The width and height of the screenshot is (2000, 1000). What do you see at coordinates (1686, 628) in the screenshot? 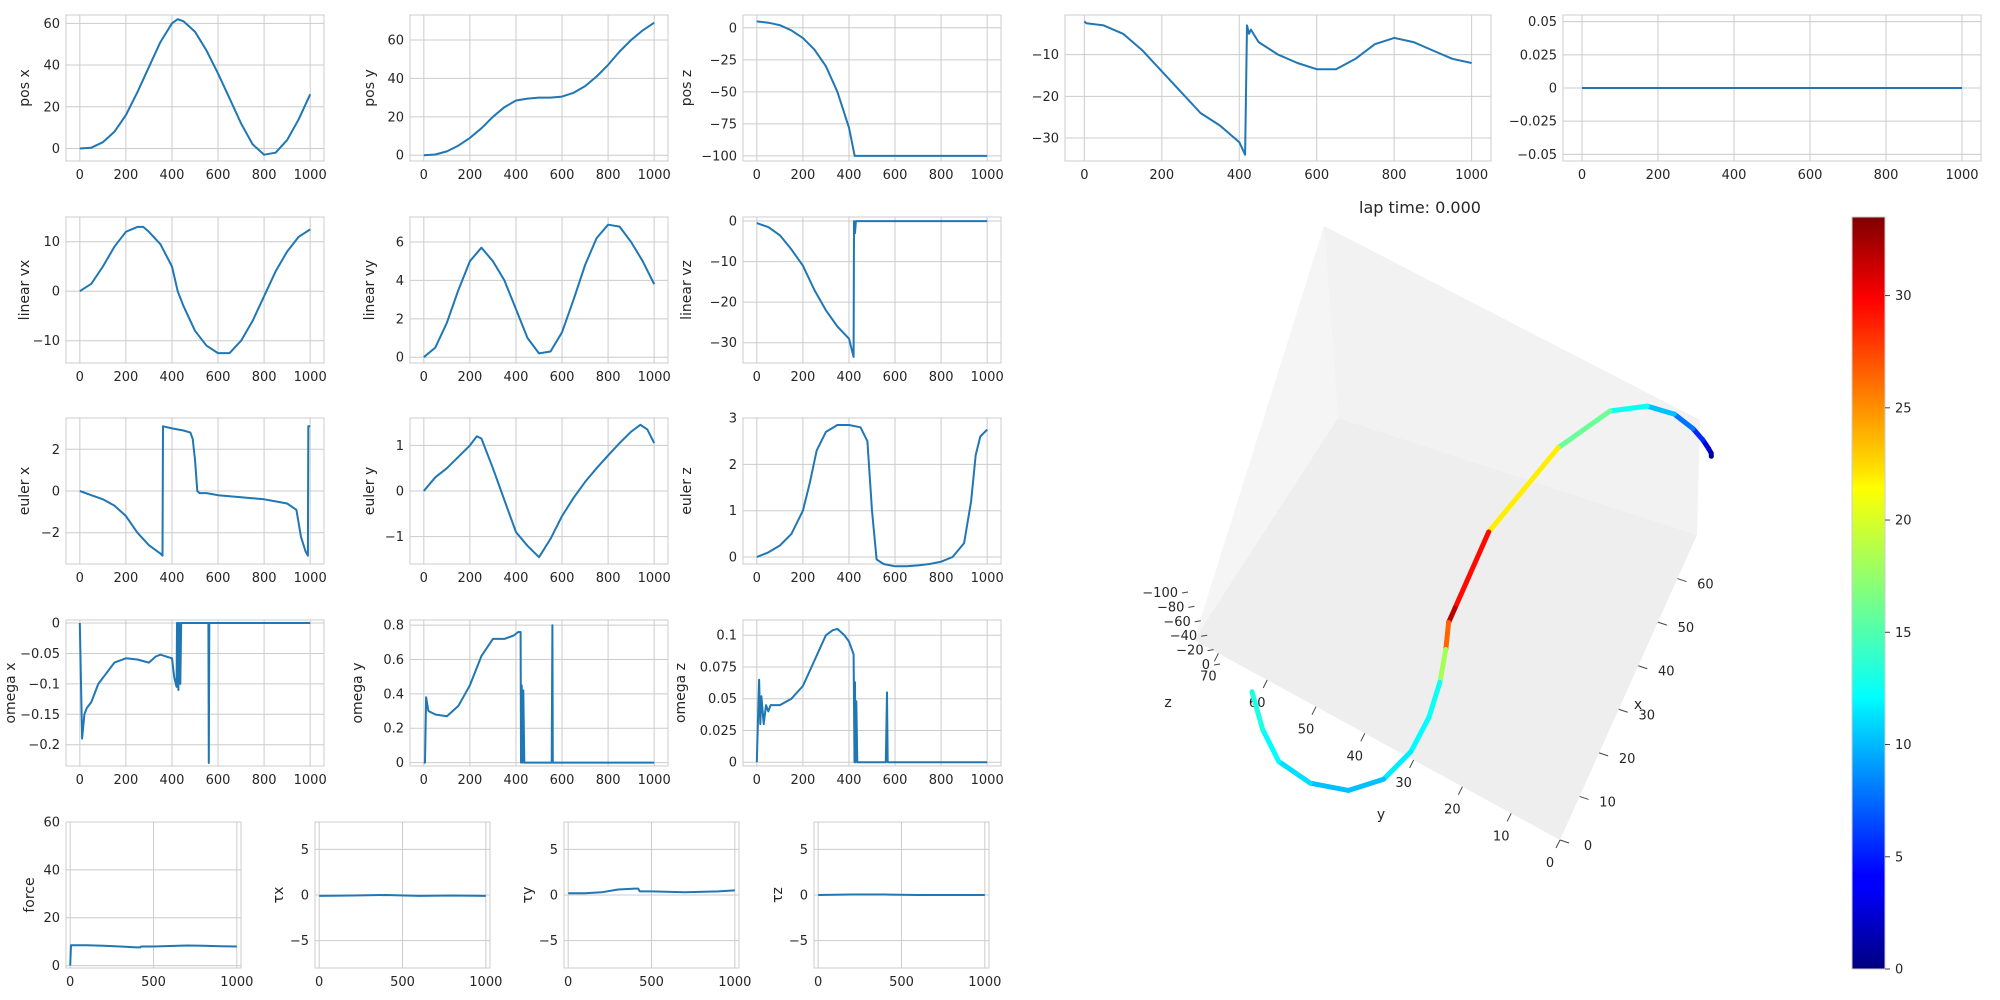
I see `x-axis-tick-label: 50` at bounding box center [1686, 628].